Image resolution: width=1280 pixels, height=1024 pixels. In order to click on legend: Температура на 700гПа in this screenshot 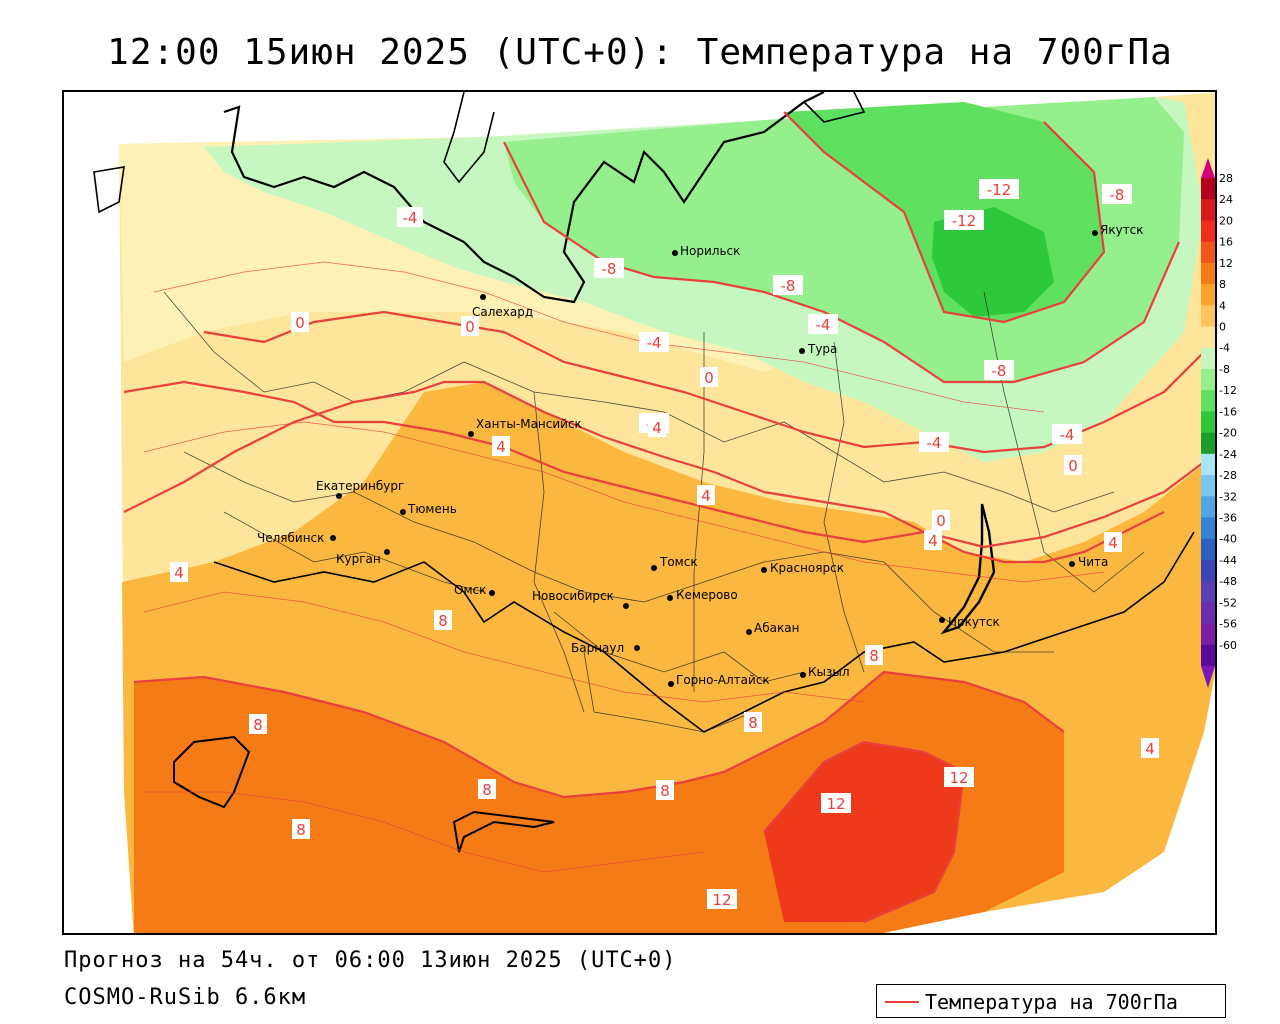, I will do `click(1051, 1001)`.